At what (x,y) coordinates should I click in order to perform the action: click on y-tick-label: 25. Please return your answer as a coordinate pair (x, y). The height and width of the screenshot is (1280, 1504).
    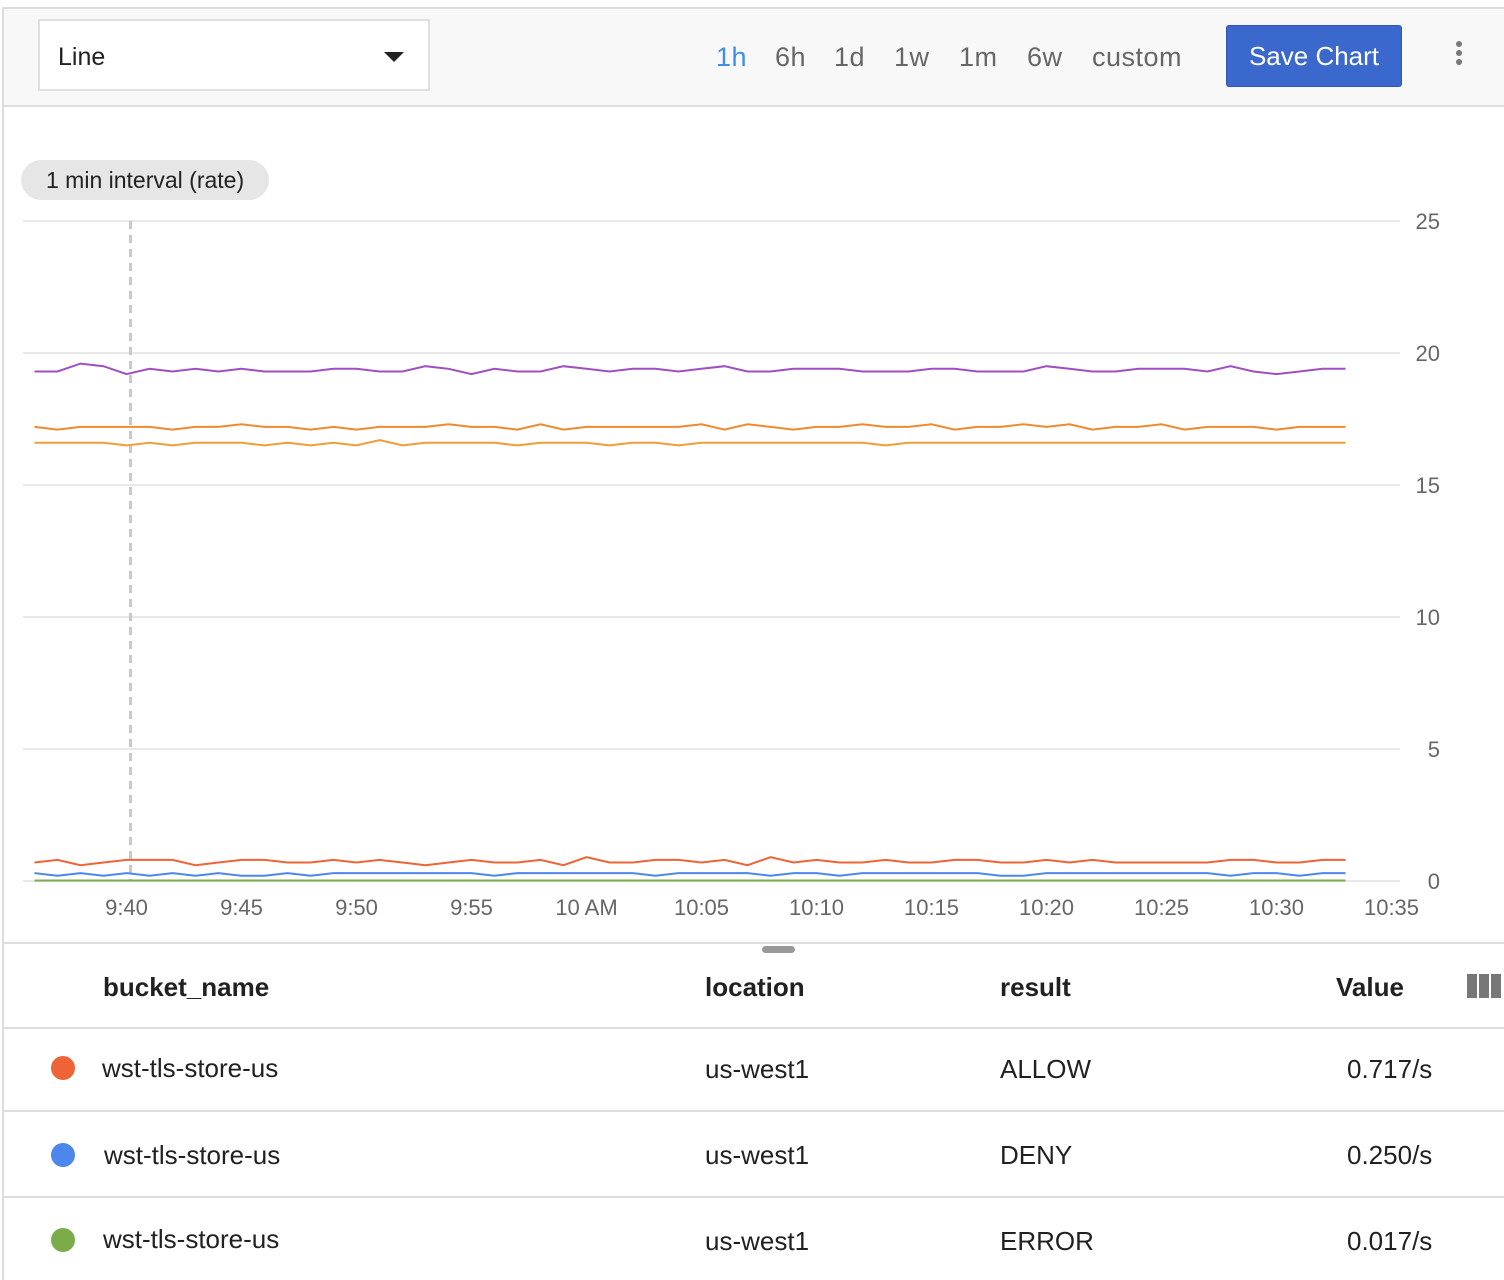
    Looking at the image, I should click on (1428, 221).